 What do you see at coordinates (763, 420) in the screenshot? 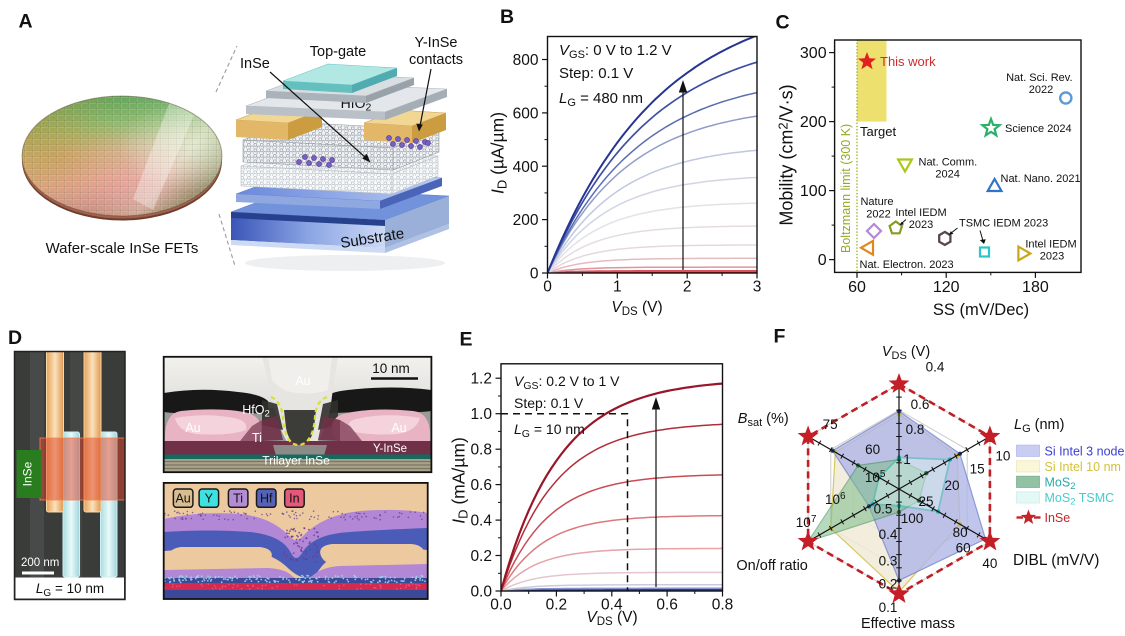
I see `svg-text: Bsat (%)` at bounding box center [763, 420].